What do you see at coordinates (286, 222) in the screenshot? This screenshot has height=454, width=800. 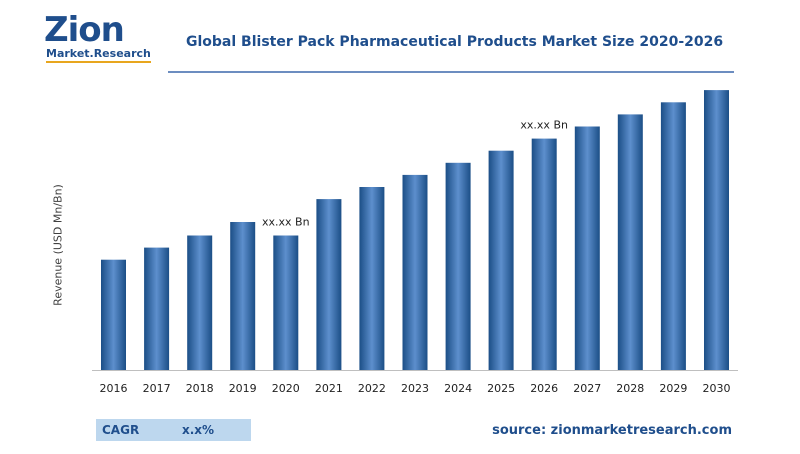 I see `data-label-2020: xx.xx Bn` at bounding box center [286, 222].